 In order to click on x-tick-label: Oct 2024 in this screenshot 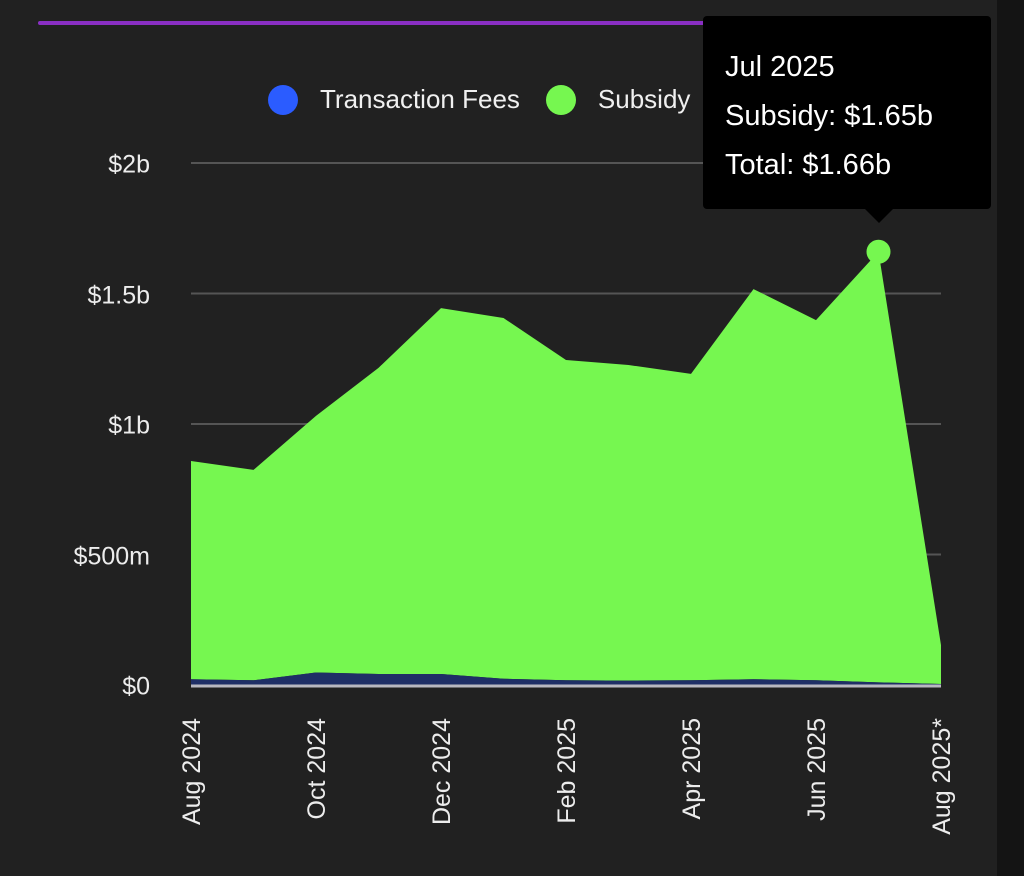, I will do `click(316, 769)`.